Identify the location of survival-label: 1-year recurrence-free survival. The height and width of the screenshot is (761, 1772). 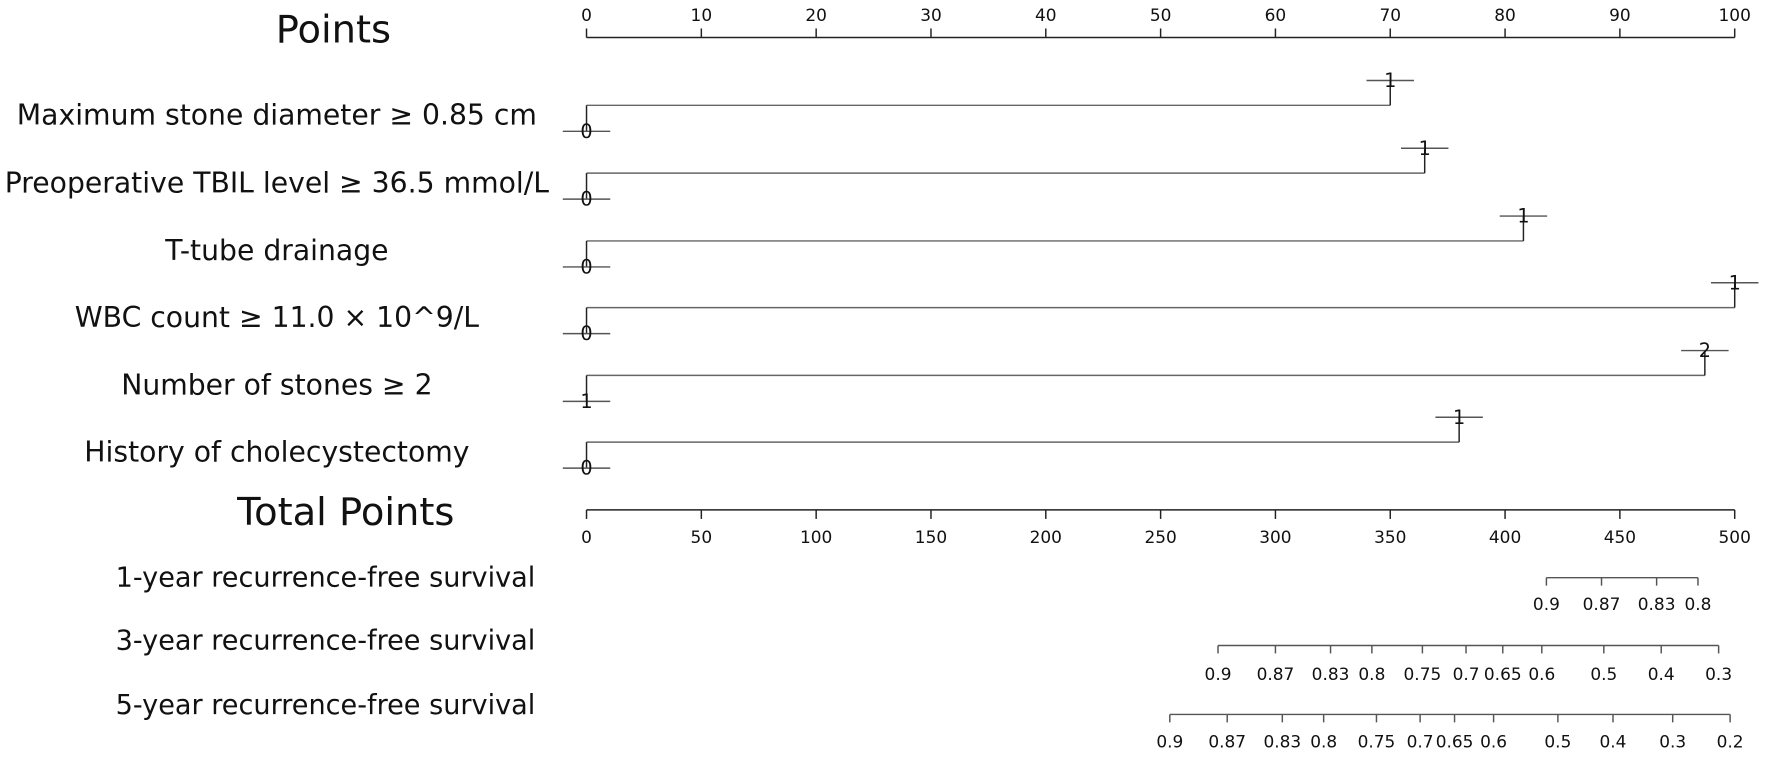
(326, 577).